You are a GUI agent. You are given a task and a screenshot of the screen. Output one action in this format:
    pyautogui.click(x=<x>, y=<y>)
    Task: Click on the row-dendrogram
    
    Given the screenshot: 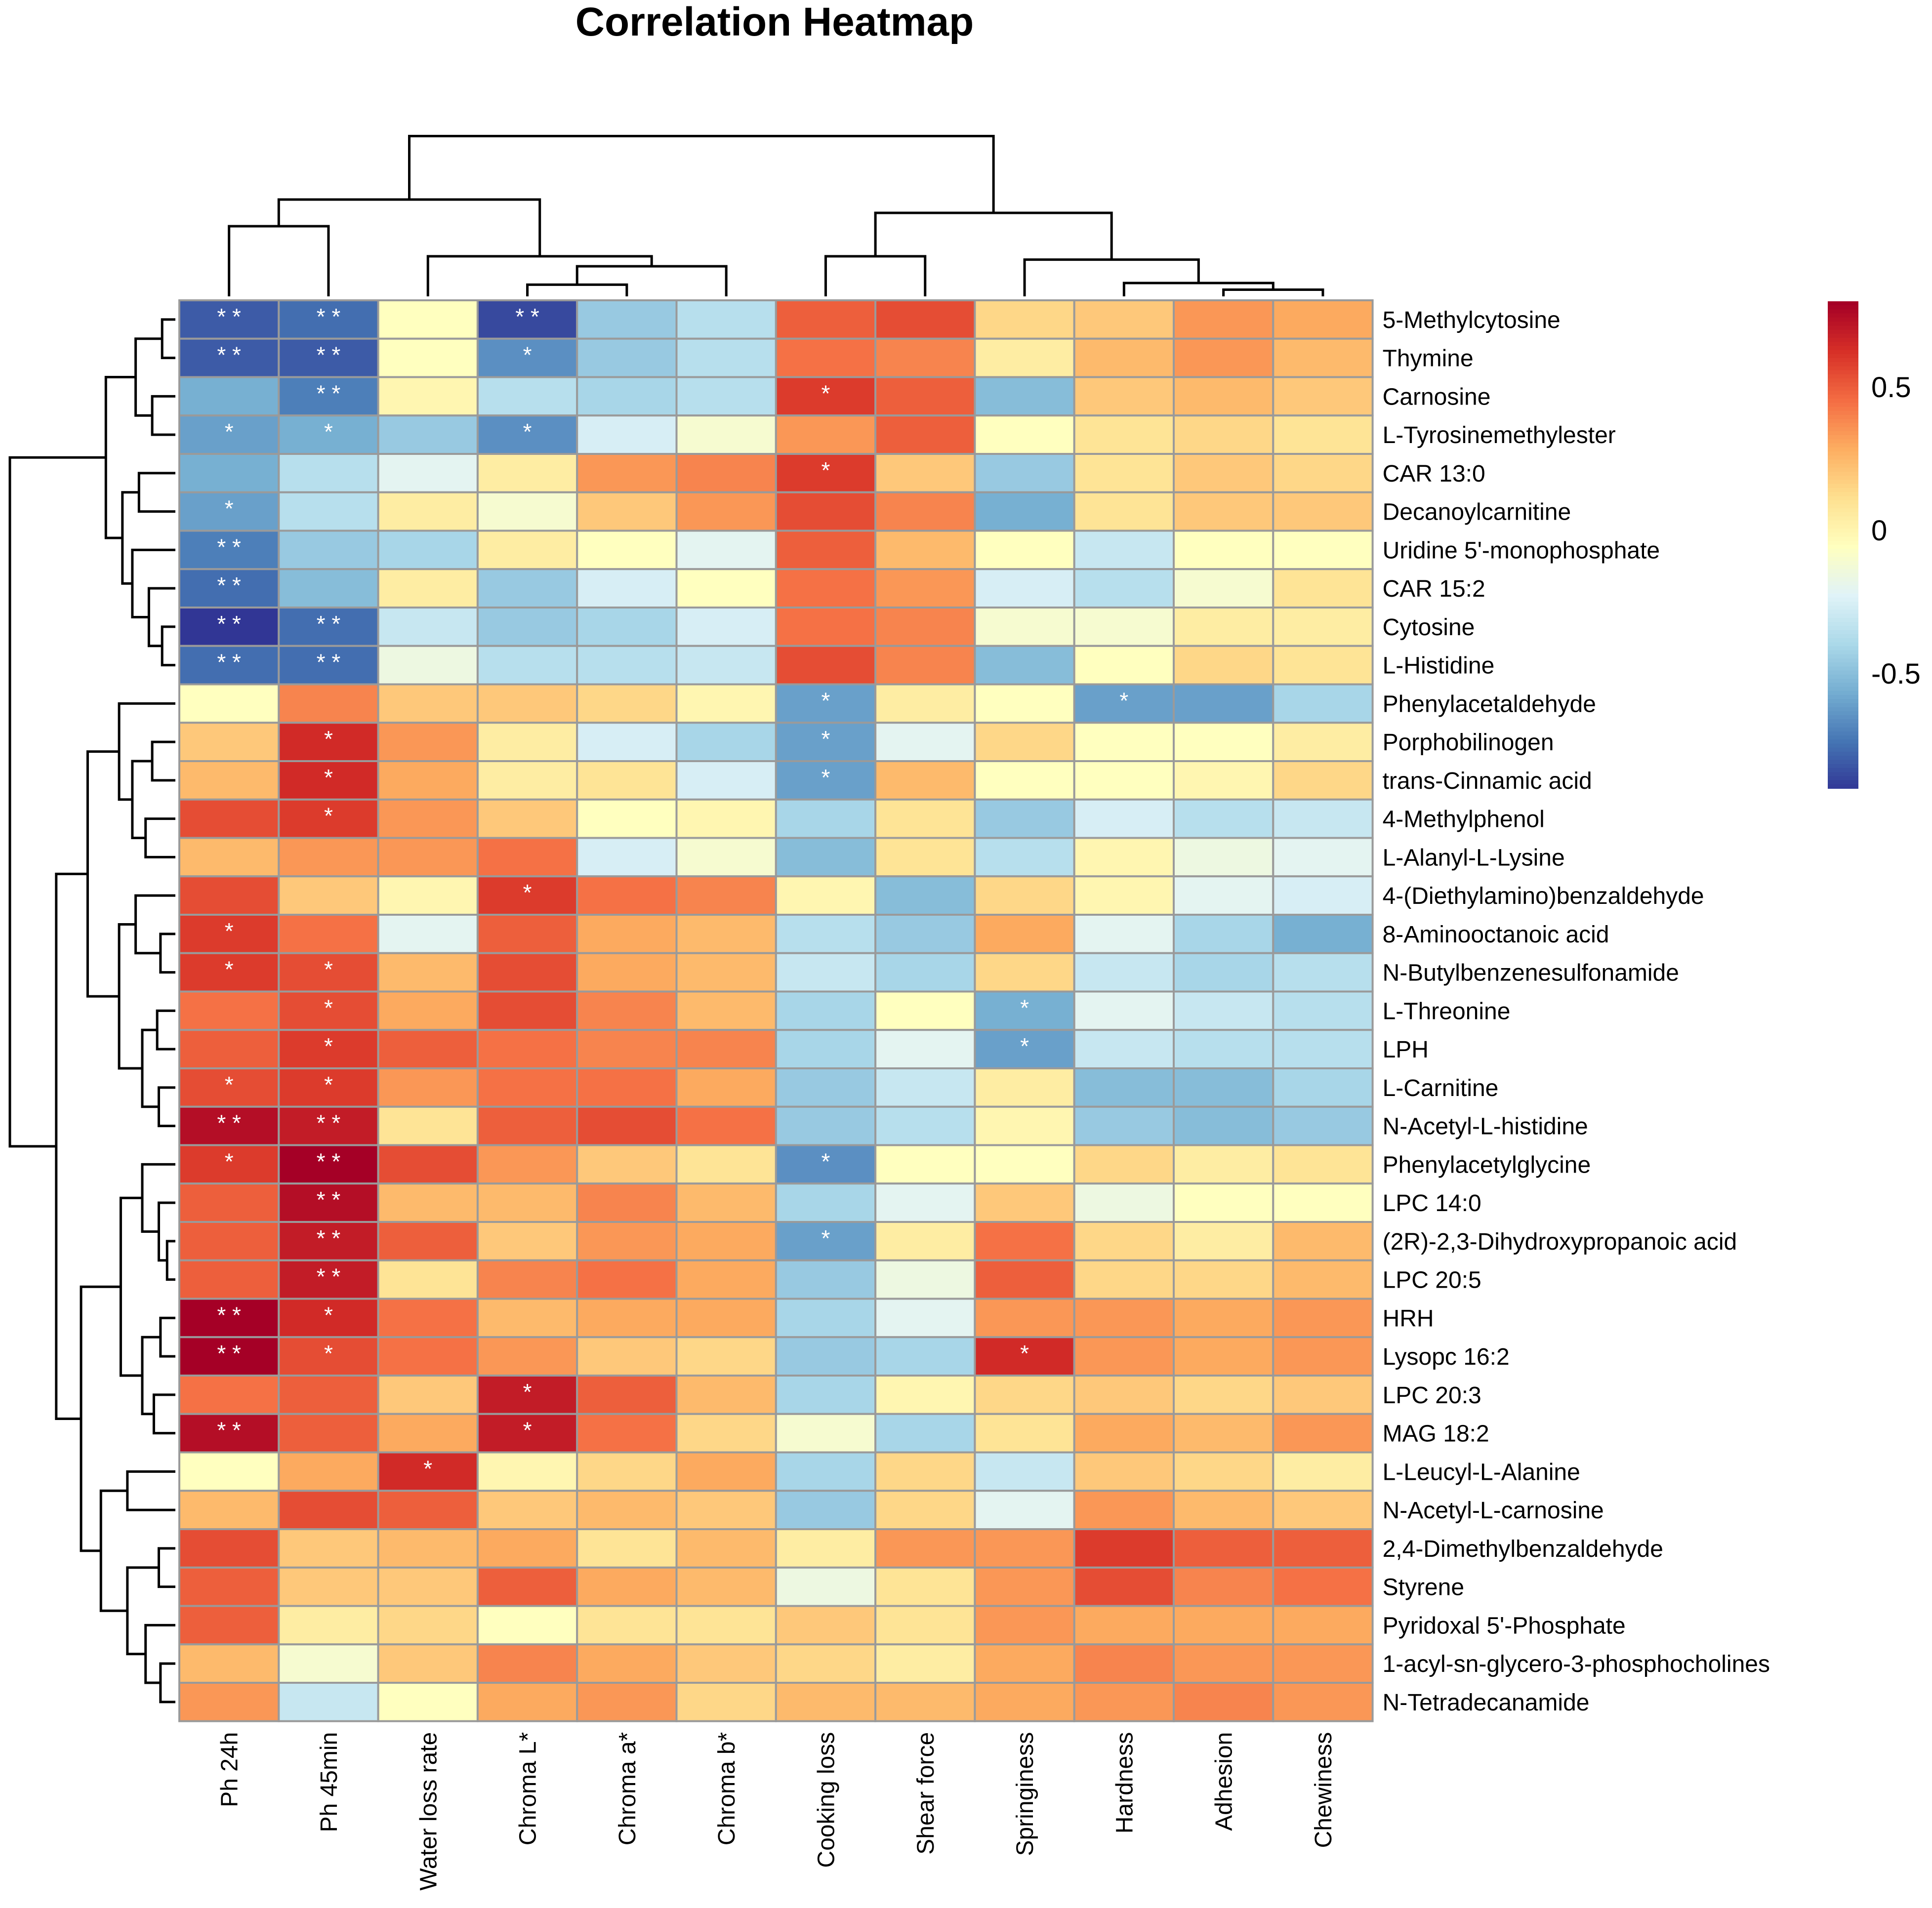 What is the action you would take?
    pyautogui.click(x=92, y=1011)
    